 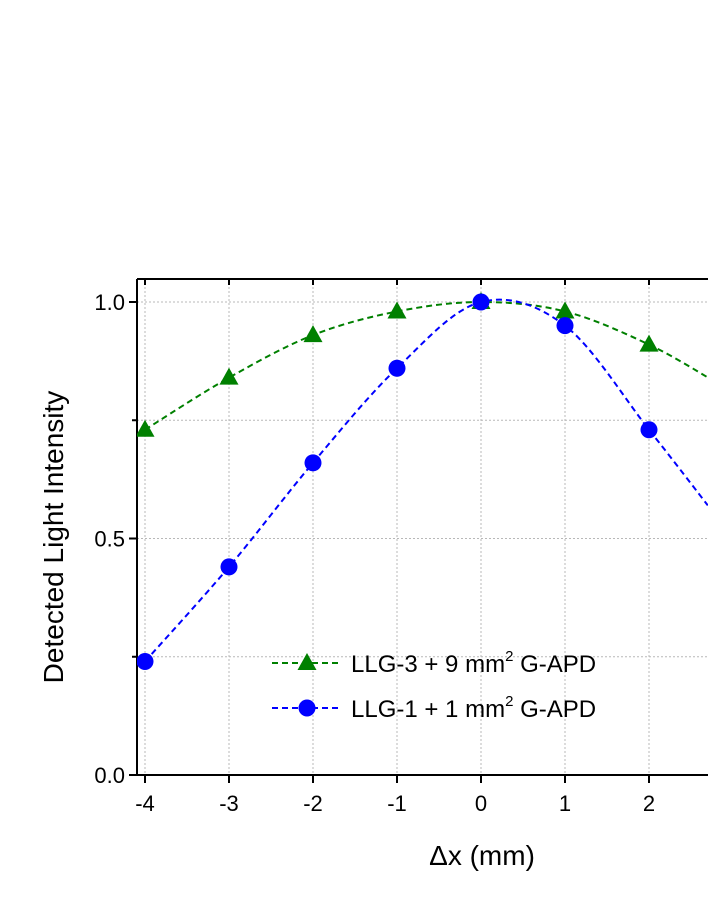 What do you see at coordinates (482, 855) in the screenshot?
I see `x-axis-title: Δx (mm)` at bounding box center [482, 855].